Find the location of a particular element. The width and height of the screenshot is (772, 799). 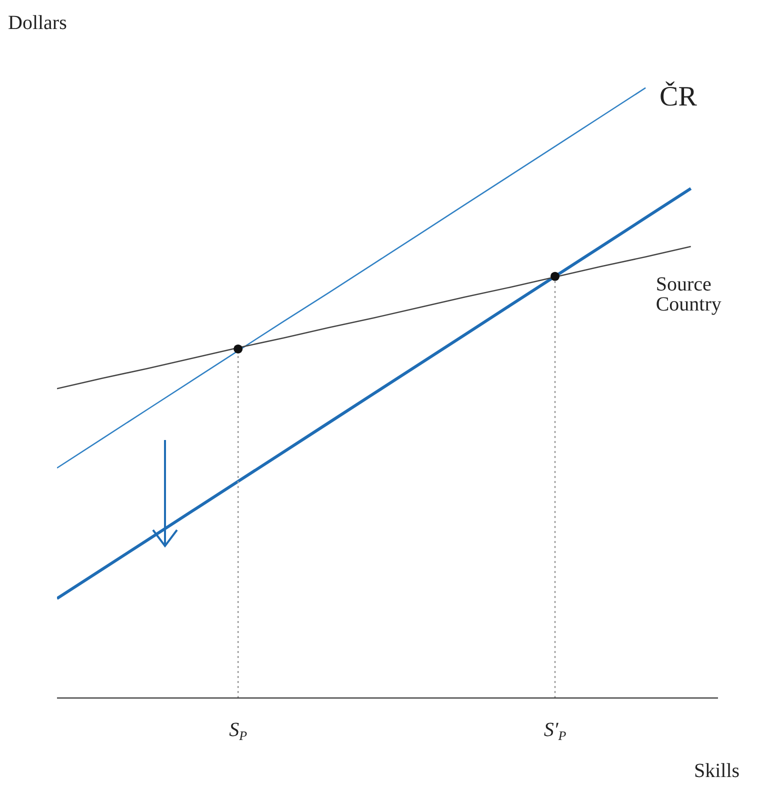

series-label: ČR is located at coordinates (679, 96).